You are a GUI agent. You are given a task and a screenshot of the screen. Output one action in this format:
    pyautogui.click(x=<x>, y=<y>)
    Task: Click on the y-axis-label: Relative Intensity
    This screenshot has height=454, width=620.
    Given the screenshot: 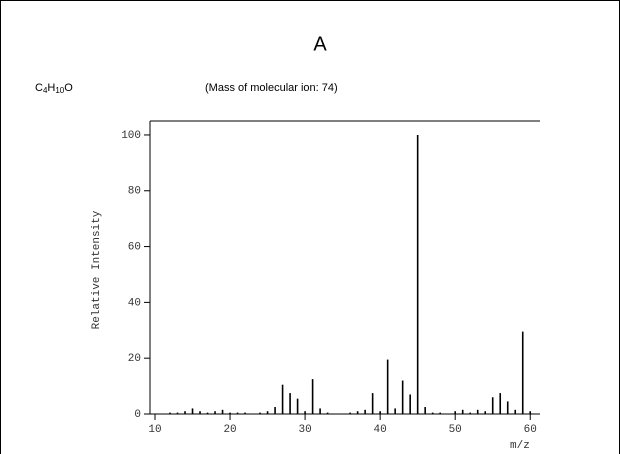 What is the action you would take?
    pyautogui.click(x=97, y=269)
    